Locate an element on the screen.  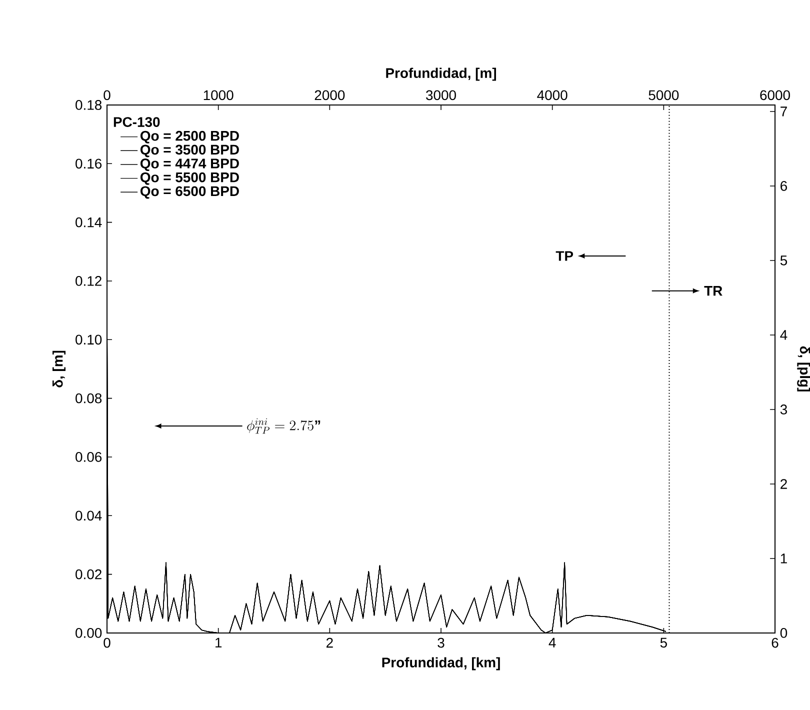
y2-tick-label: 6 is located at coordinates (783, 186).